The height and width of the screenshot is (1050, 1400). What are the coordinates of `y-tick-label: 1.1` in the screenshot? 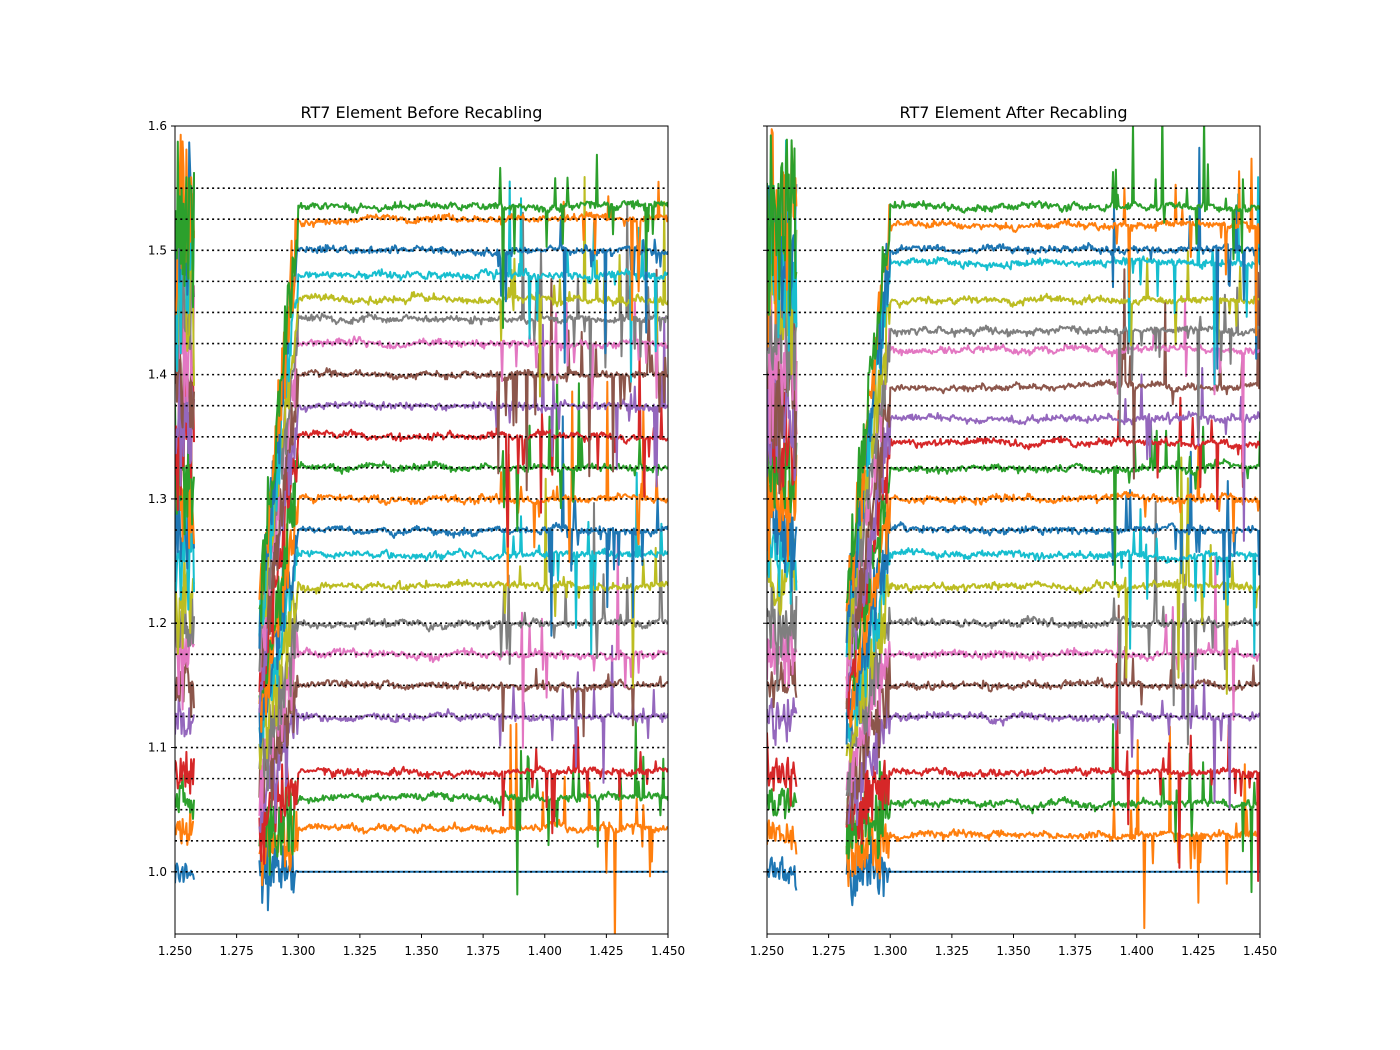 It's located at (157, 748).